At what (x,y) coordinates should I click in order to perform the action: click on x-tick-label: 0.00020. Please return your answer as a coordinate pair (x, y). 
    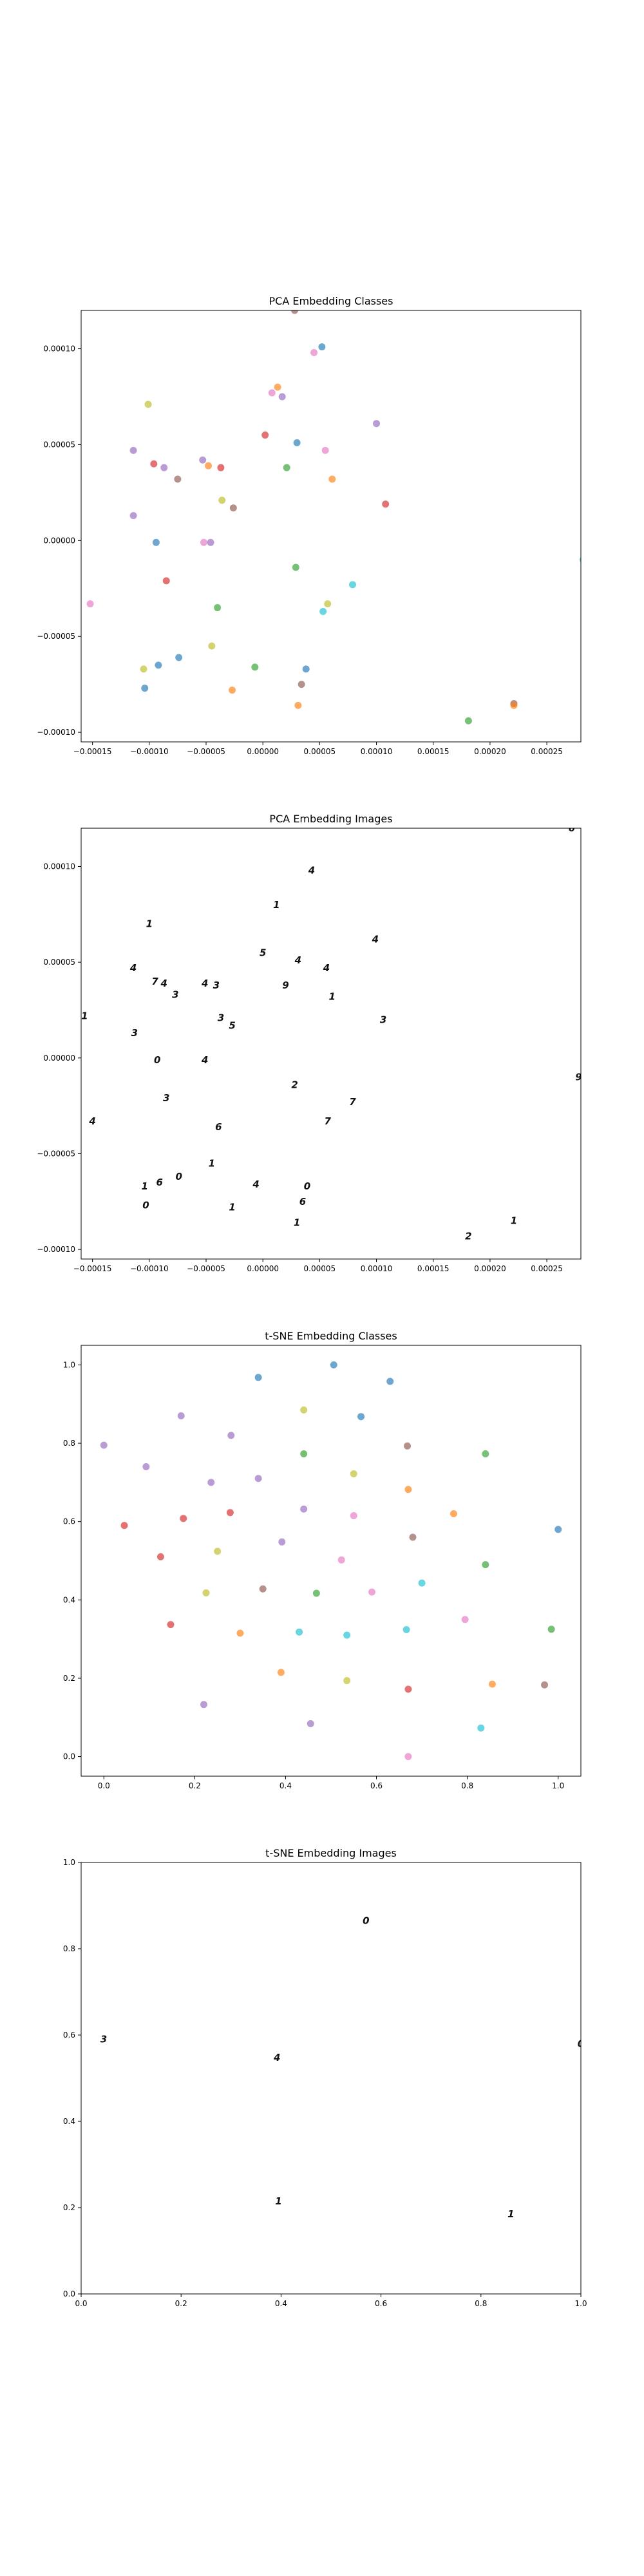
    Looking at the image, I should click on (490, 1268).